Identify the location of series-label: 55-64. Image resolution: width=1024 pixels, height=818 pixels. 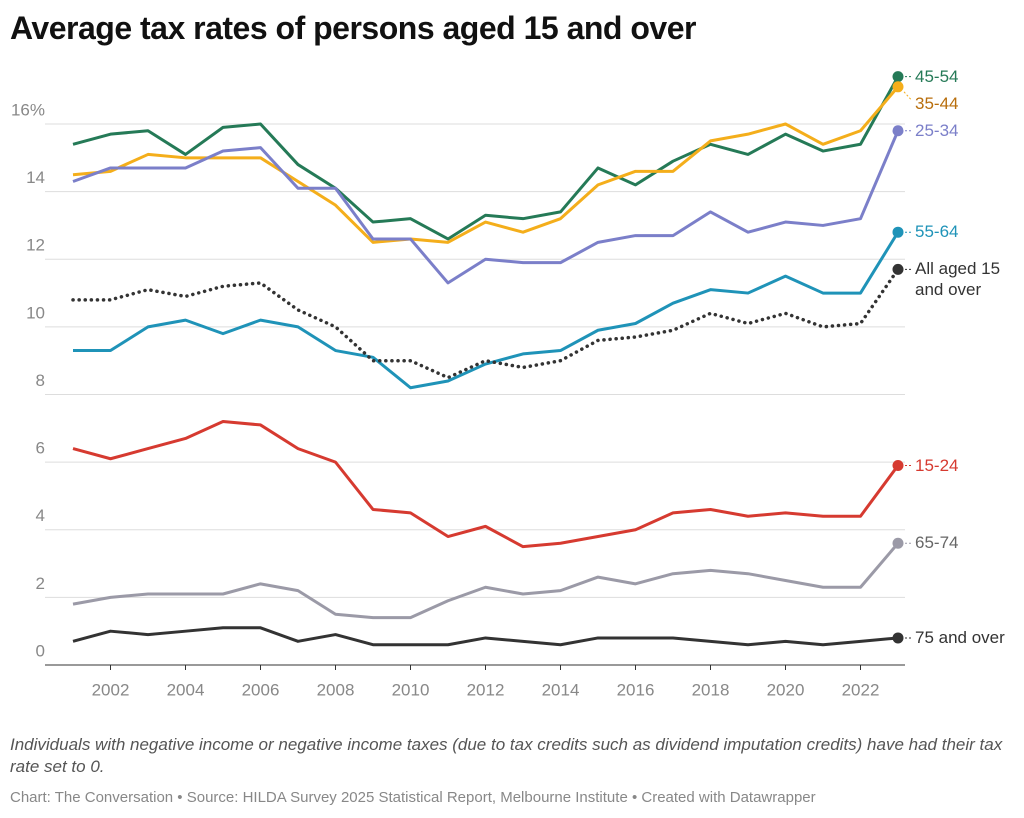
(937, 232).